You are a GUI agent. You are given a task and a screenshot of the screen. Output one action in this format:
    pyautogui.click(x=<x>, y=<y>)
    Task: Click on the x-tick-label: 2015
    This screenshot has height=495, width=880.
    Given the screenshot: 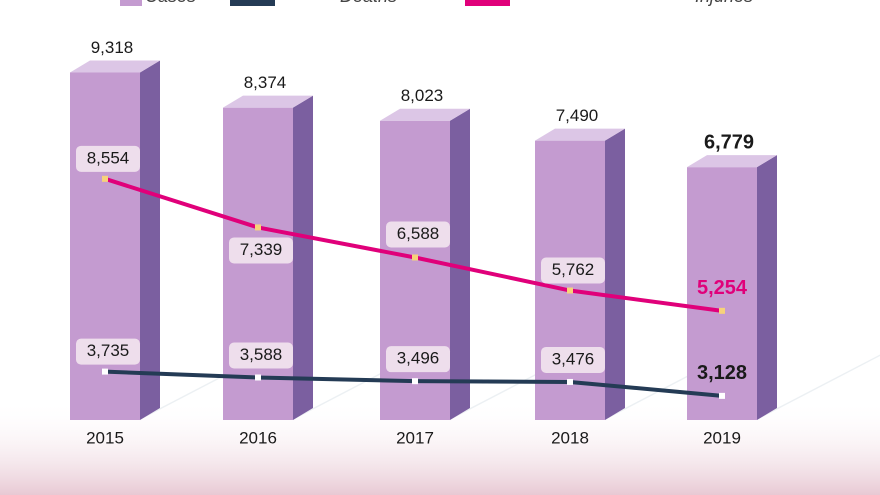 What is the action you would take?
    pyautogui.click(x=105, y=437)
    